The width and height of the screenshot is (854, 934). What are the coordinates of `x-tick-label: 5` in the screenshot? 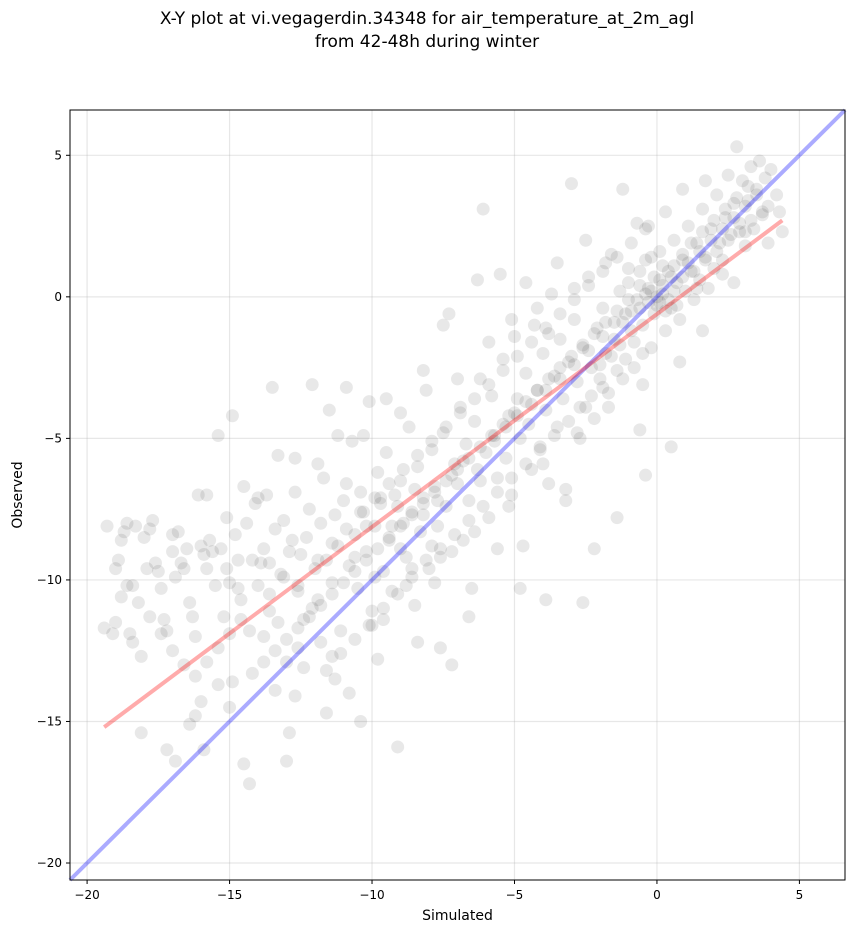 It's located at (800, 895).